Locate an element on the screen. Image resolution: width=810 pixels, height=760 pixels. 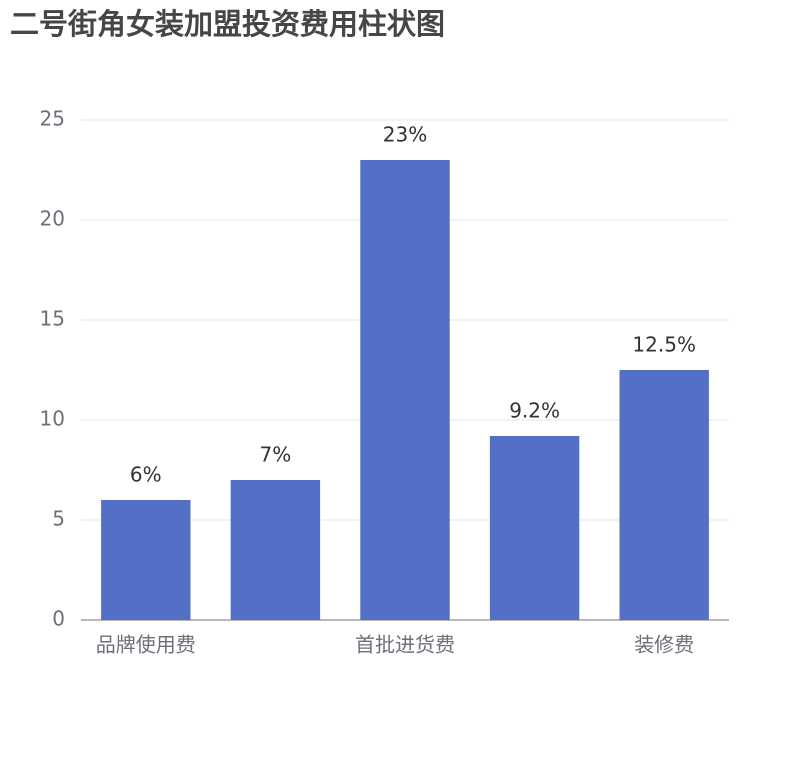
y-tick-label: 25 is located at coordinates (52, 119).